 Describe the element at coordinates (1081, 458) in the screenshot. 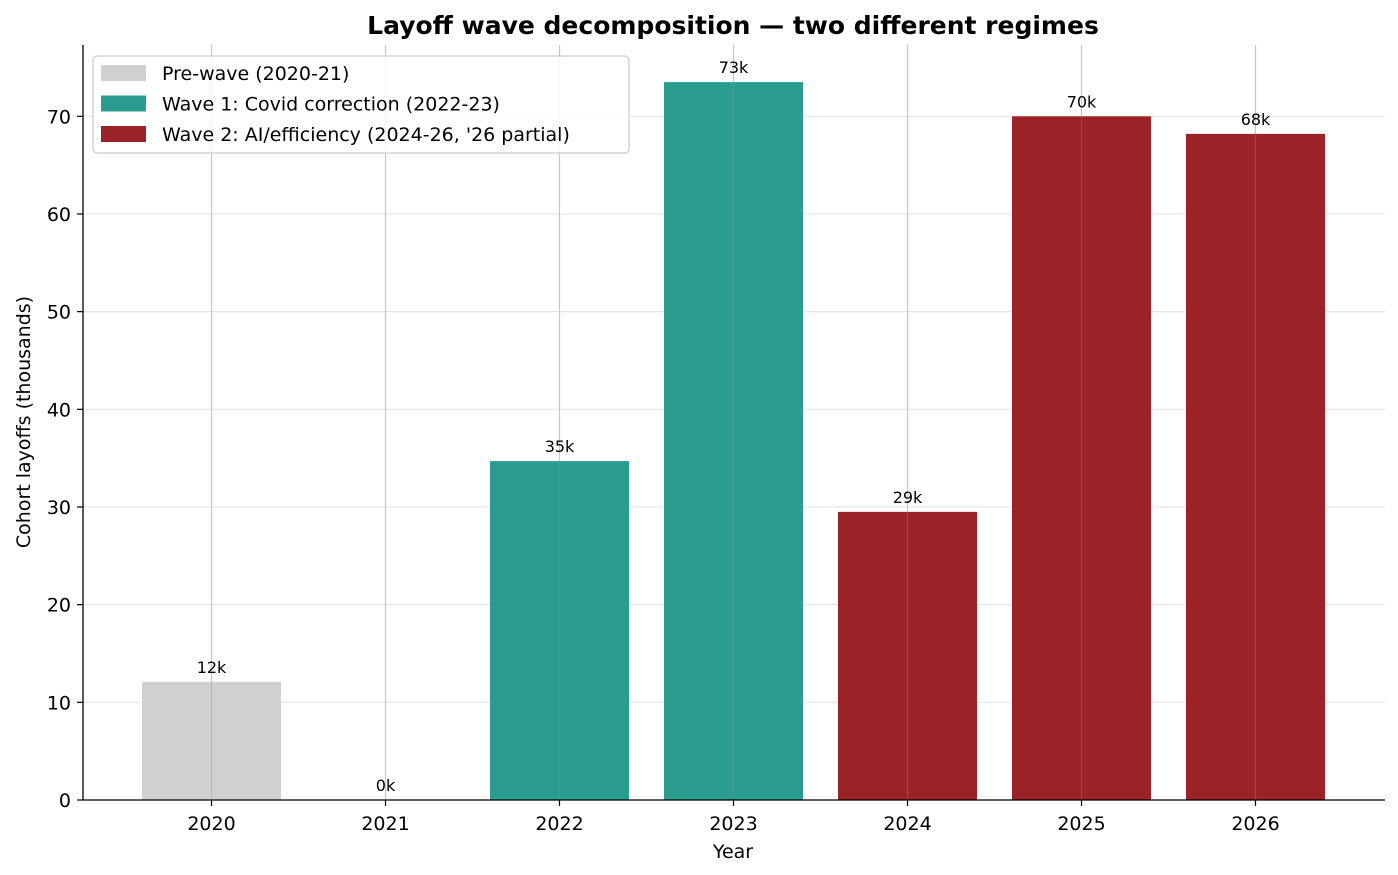

I see `bar-2025` at that location.